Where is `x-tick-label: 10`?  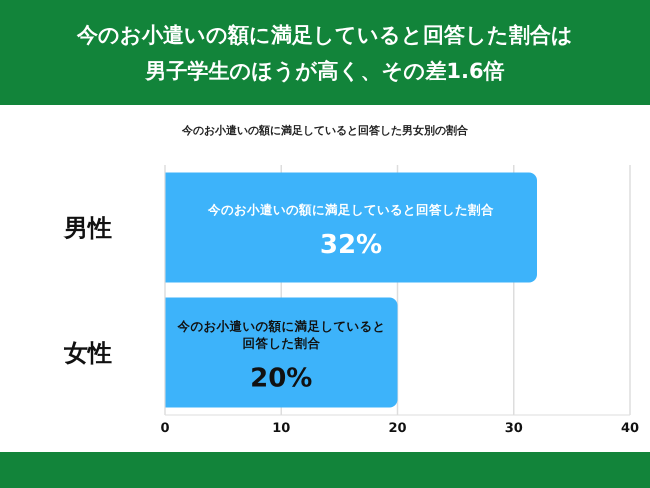 x-tick-label: 10 is located at coordinates (281, 428).